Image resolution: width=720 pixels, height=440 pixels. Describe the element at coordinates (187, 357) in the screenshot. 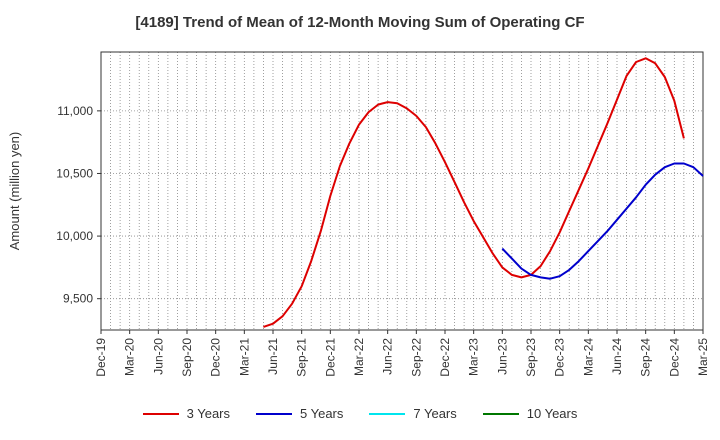

I see `x-tick-label: Sep-20` at that location.